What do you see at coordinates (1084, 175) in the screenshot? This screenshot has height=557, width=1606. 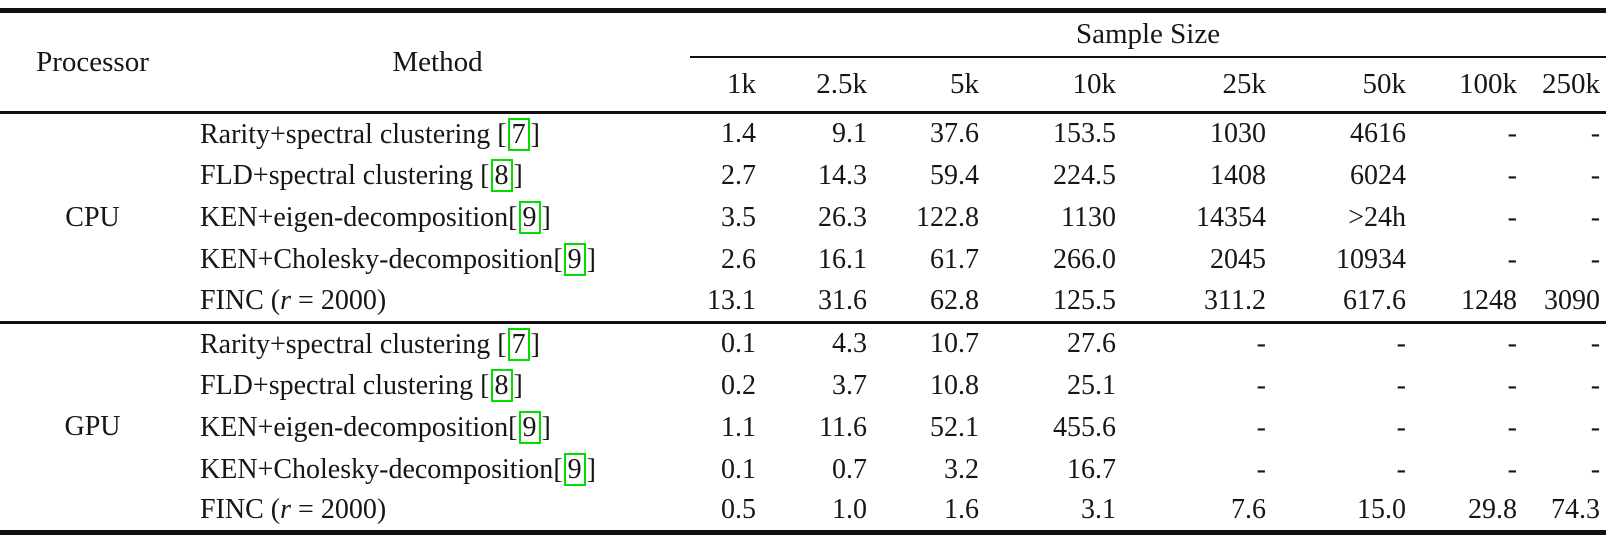 I see `value-cell: 224.5` at bounding box center [1084, 175].